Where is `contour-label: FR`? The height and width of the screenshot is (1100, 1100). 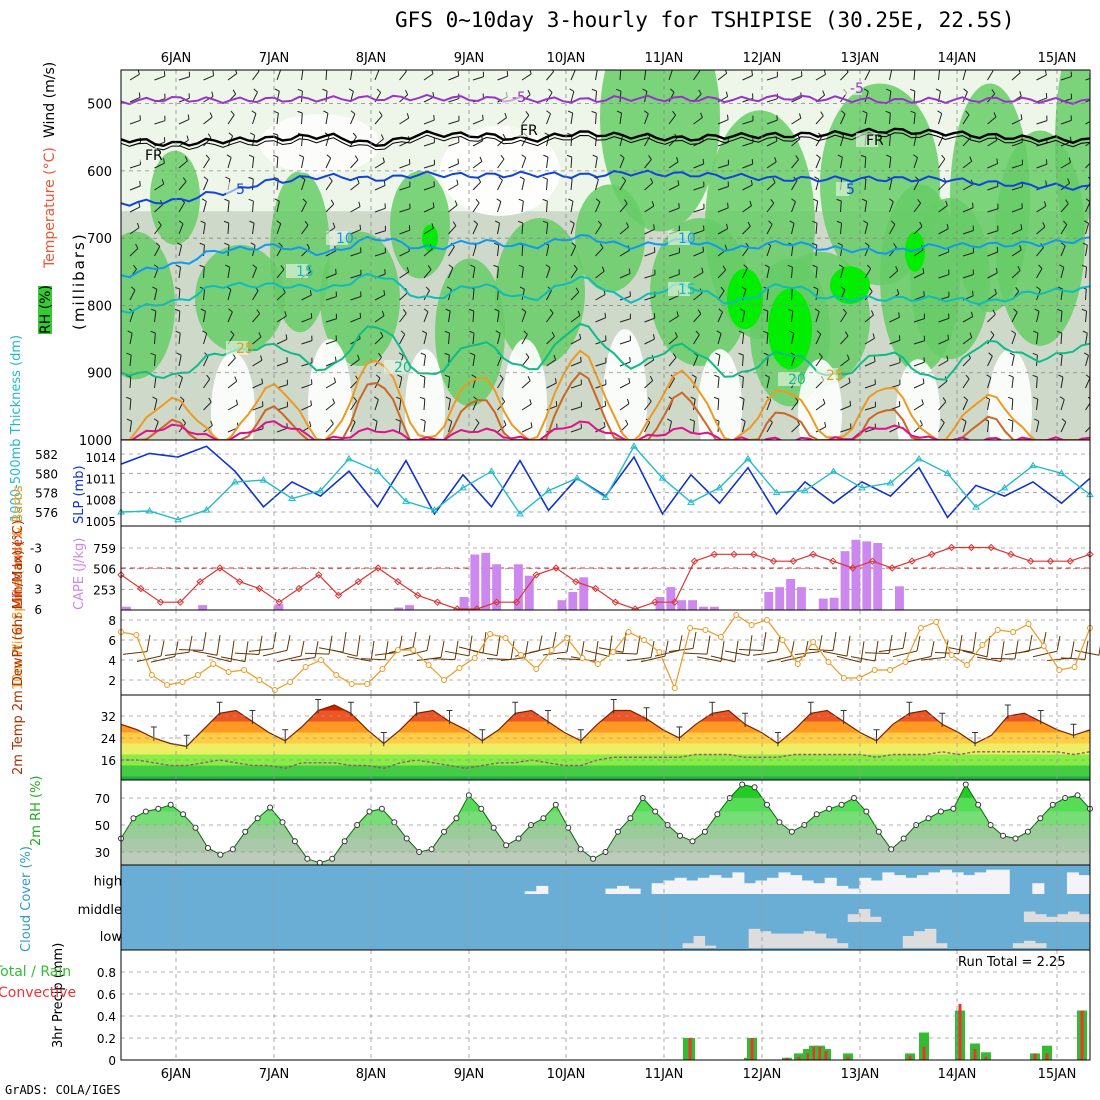
contour-label: FR is located at coordinates (529, 131).